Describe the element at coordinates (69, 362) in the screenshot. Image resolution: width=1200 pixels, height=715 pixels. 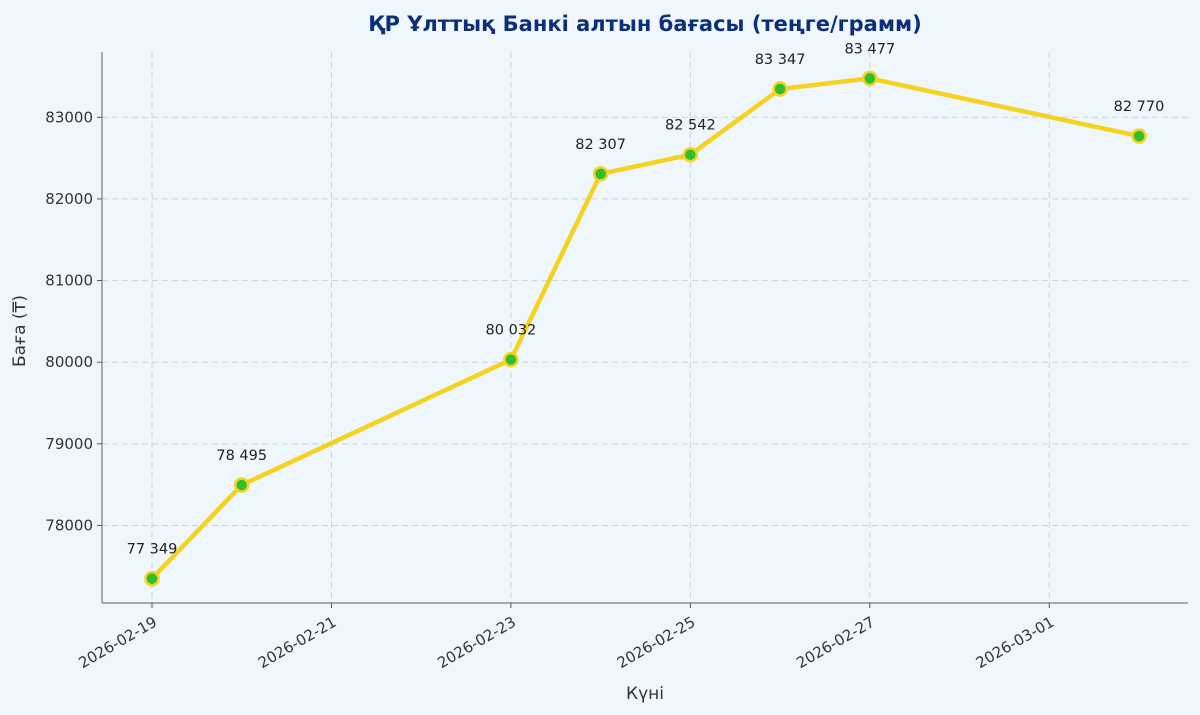
I see `y-tick-label: 80000` at that location.